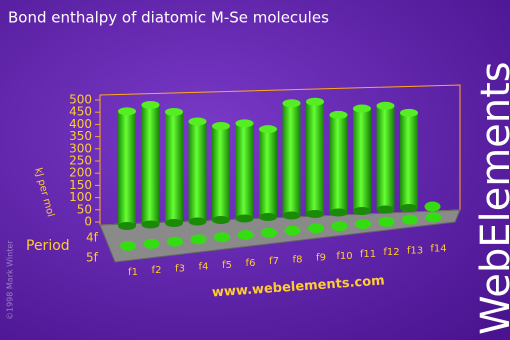  I want to click on x-tick-label: f3, so click(180, 268).